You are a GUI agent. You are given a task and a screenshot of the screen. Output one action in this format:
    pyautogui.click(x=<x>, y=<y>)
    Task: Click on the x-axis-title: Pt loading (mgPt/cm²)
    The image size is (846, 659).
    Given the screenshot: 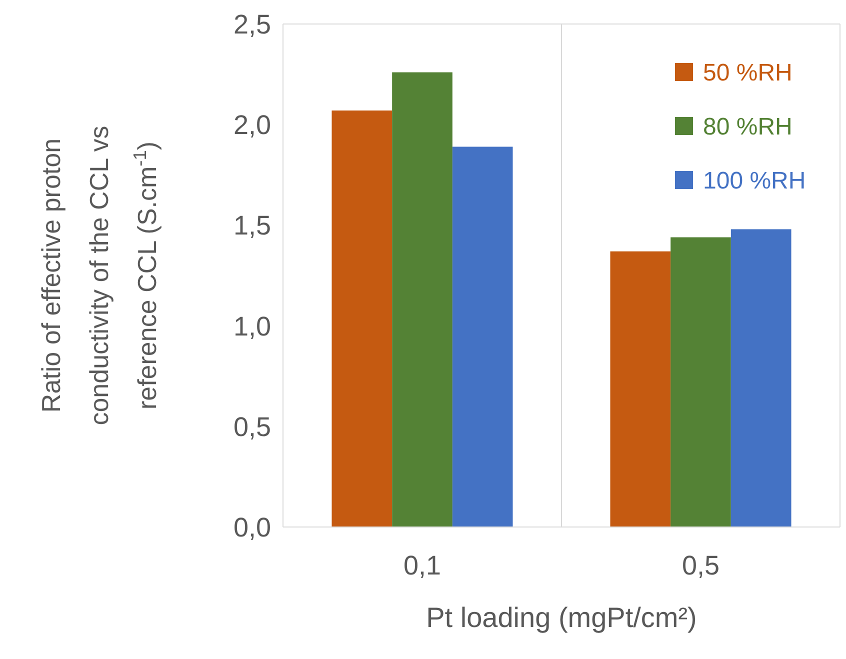 What is the action you would take?
    pyautogui.click(x=561, y=617)
    